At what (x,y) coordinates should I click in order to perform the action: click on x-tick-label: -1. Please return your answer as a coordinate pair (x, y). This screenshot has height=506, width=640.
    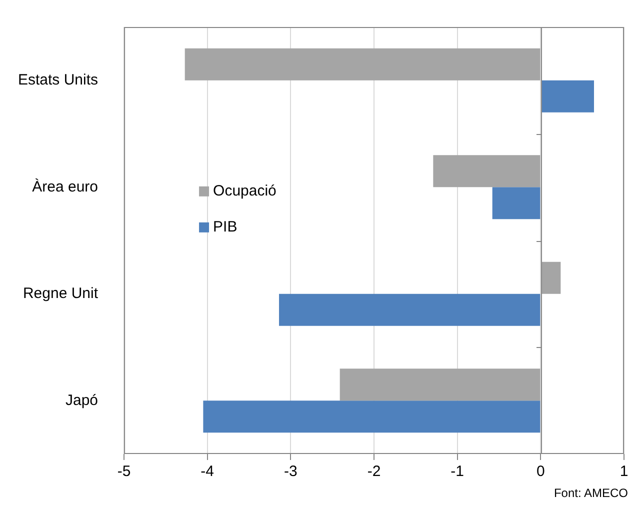
    Looking at the image, I should click on (457, 471).